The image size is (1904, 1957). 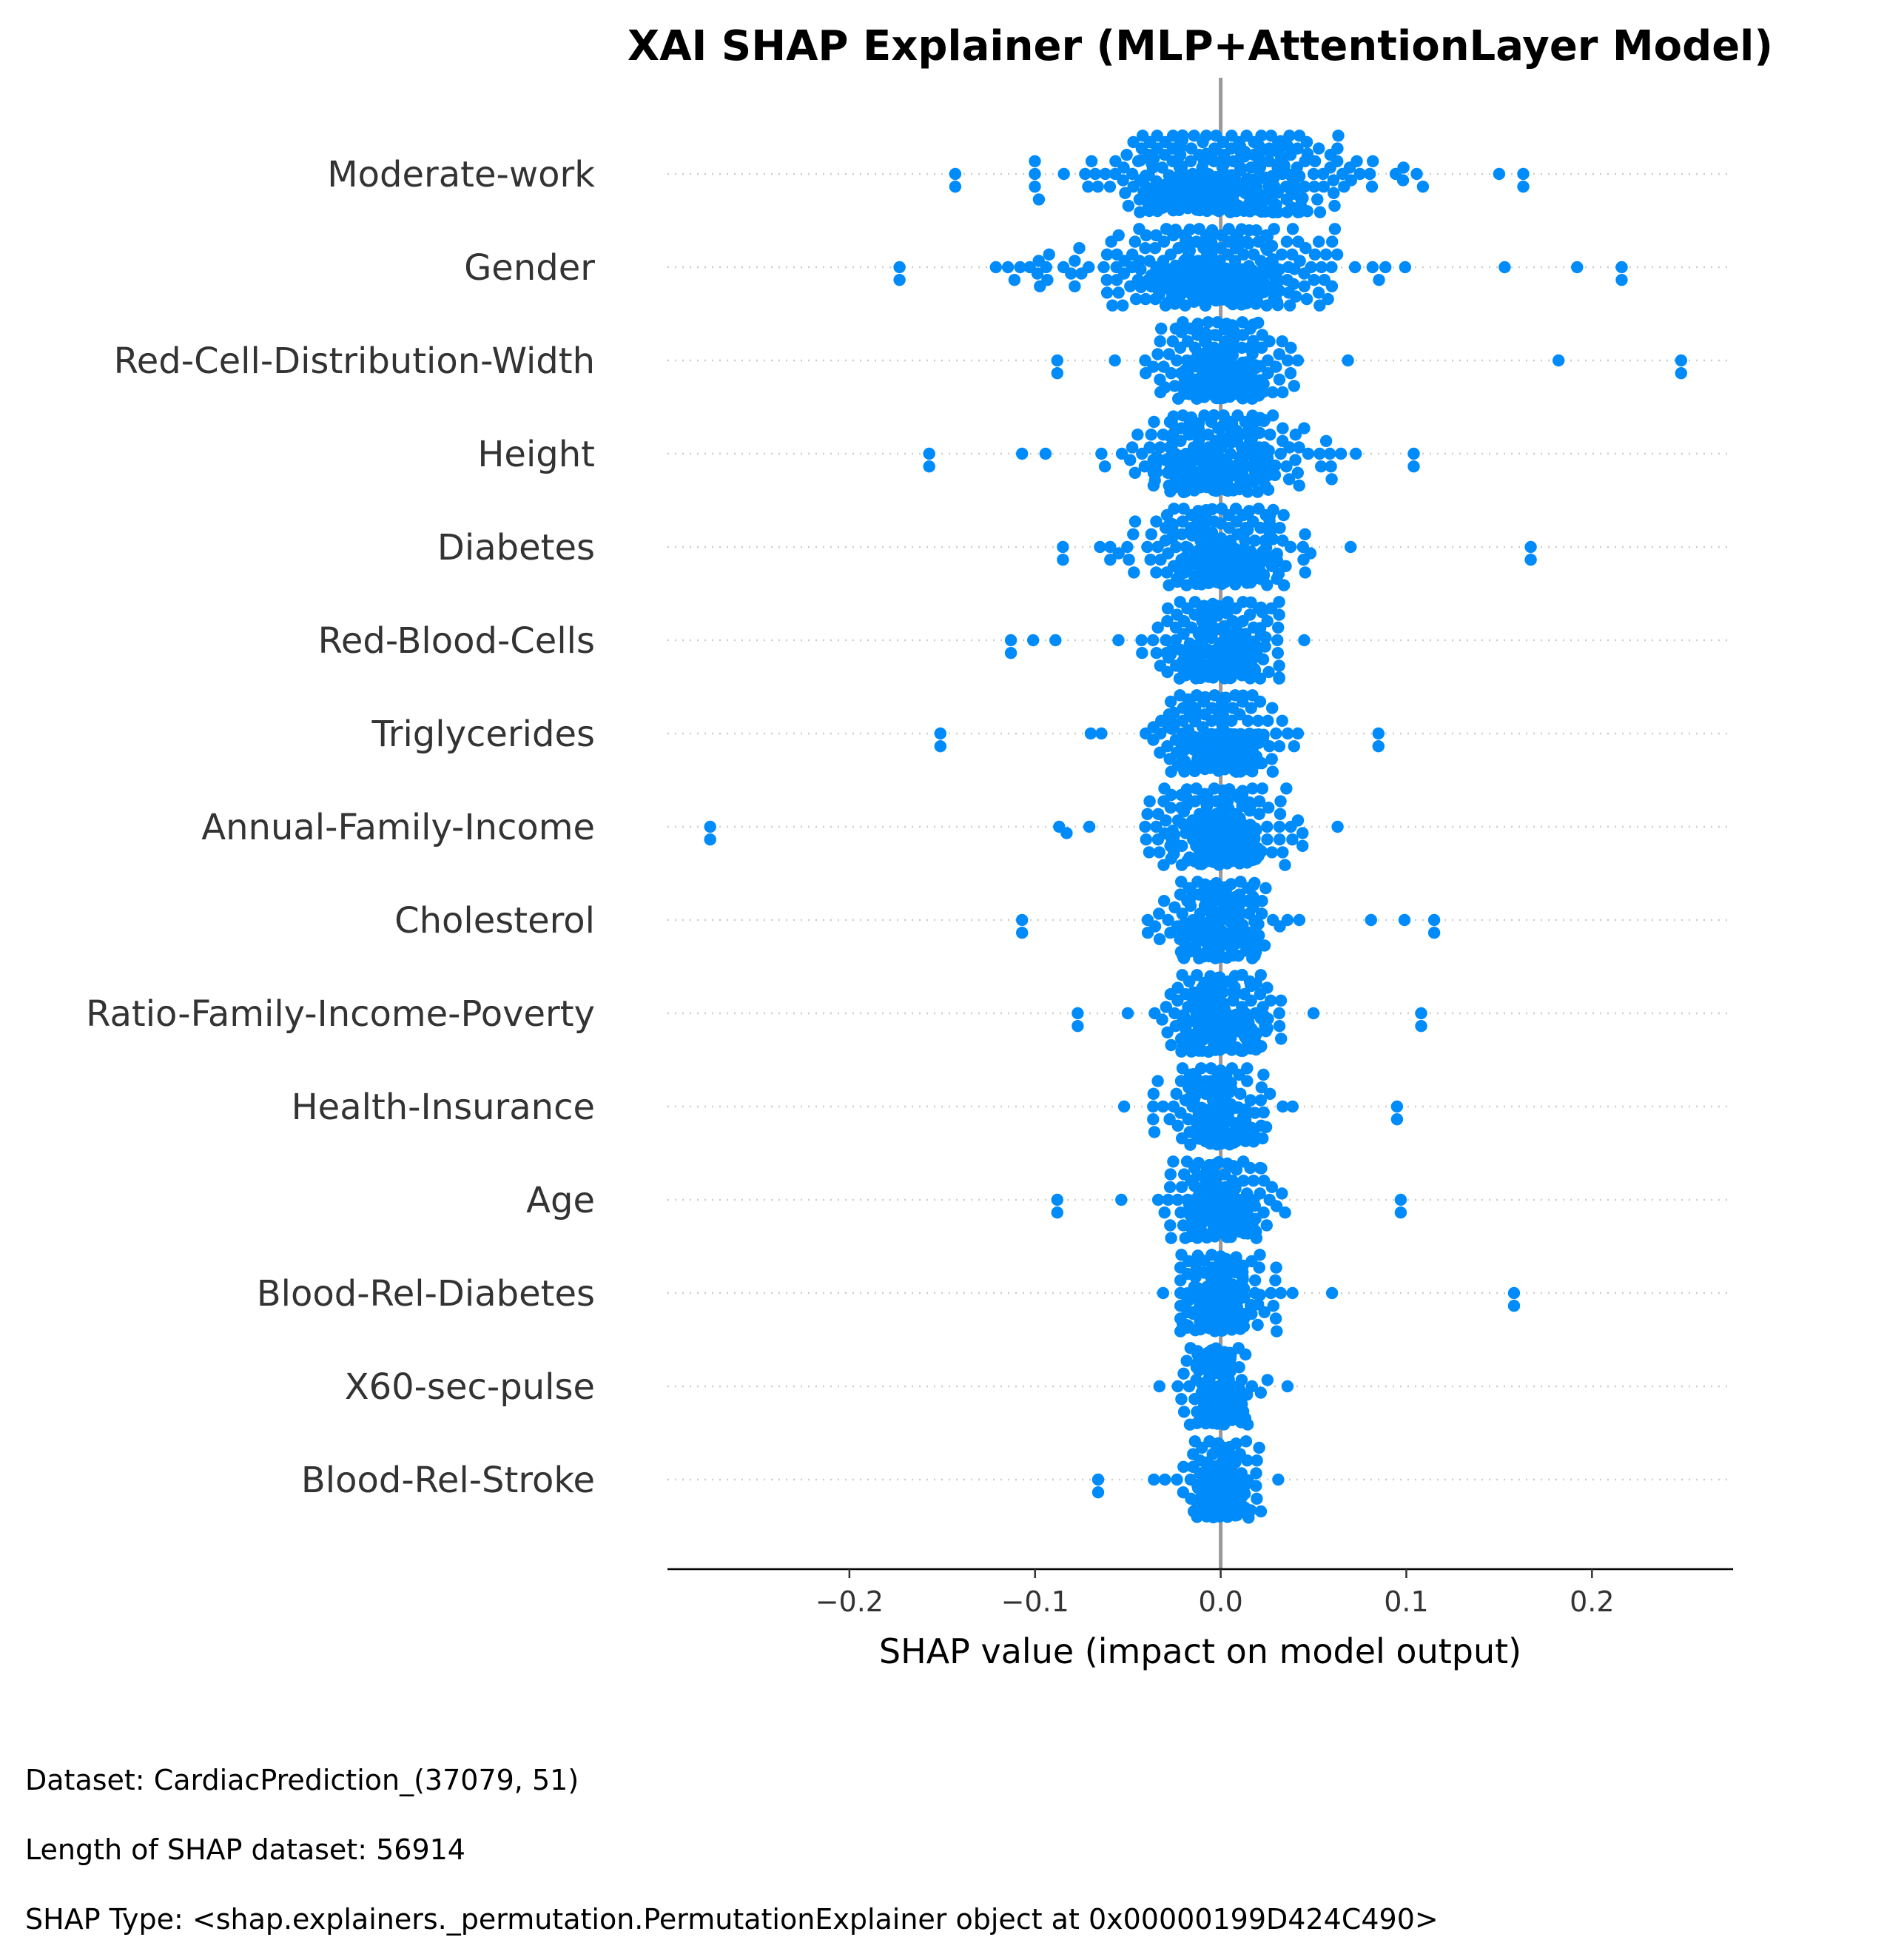 I want to click on feature-label: Height, so click(x=536, y=454).